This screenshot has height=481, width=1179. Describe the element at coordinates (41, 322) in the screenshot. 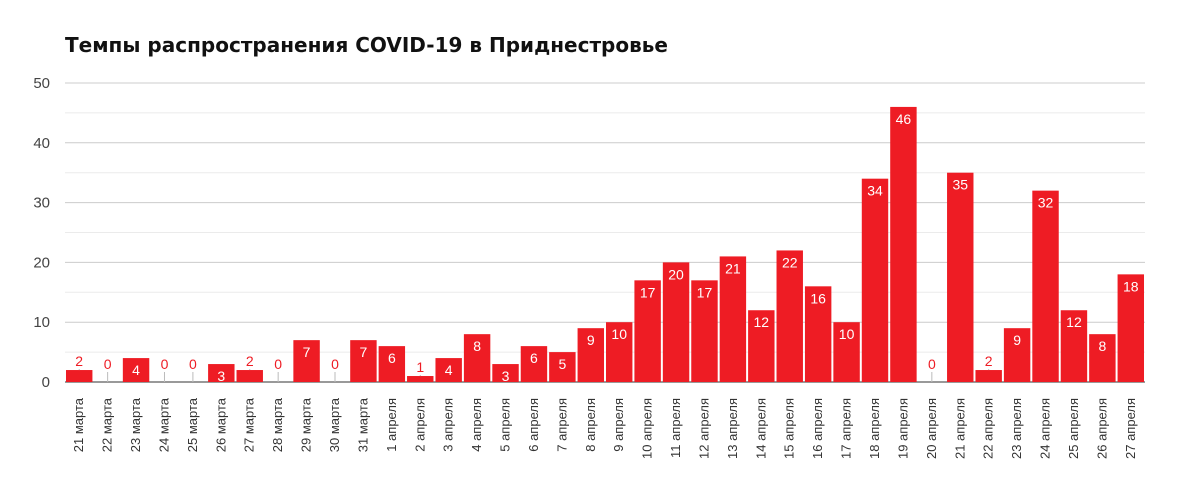

I see `y-tick-label: 10` at that location.